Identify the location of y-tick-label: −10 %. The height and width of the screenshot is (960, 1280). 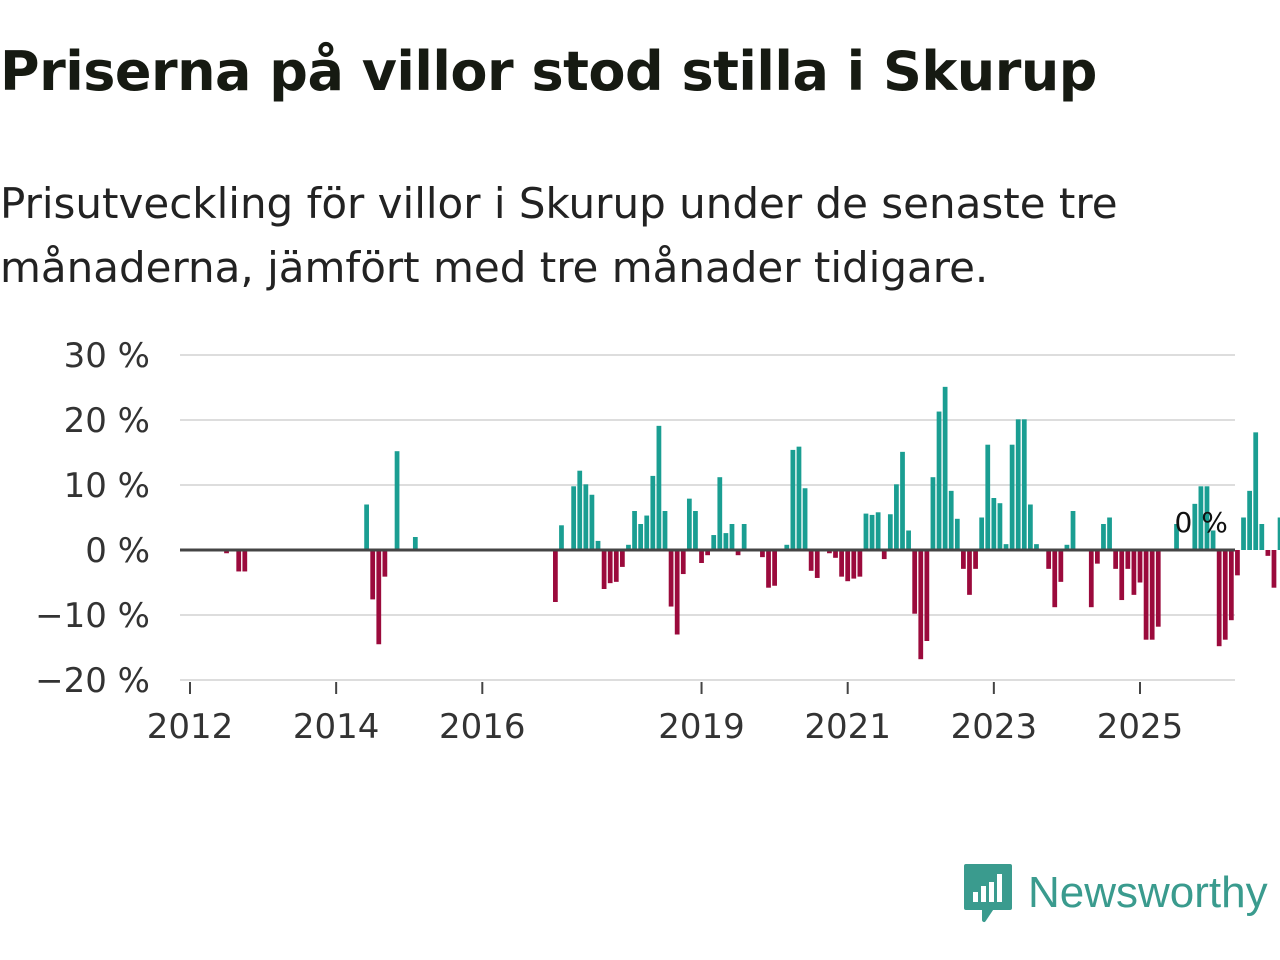
(92, 616).